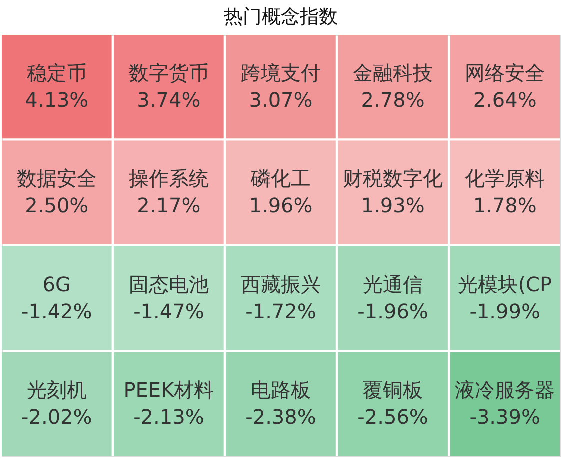  I want to click on annotation: 数据安全, so click(56, 178).